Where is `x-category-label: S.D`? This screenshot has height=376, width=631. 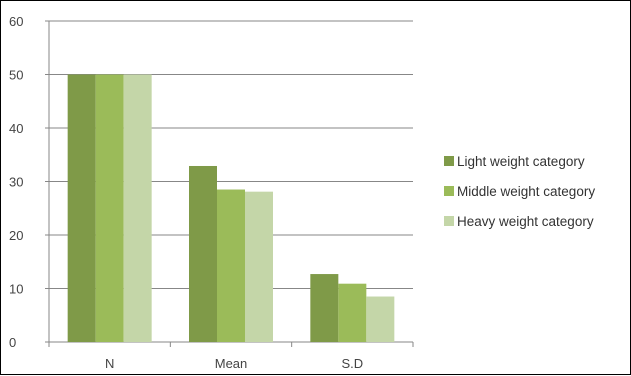
x-category-label: S.D is located at coordinates (352, 363).